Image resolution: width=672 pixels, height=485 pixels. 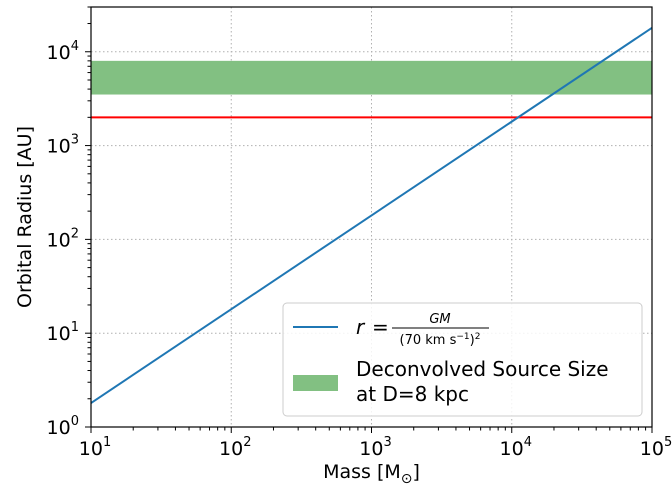 I want to click on x-tick-label: 10⁴, so click(x=516, y=447).